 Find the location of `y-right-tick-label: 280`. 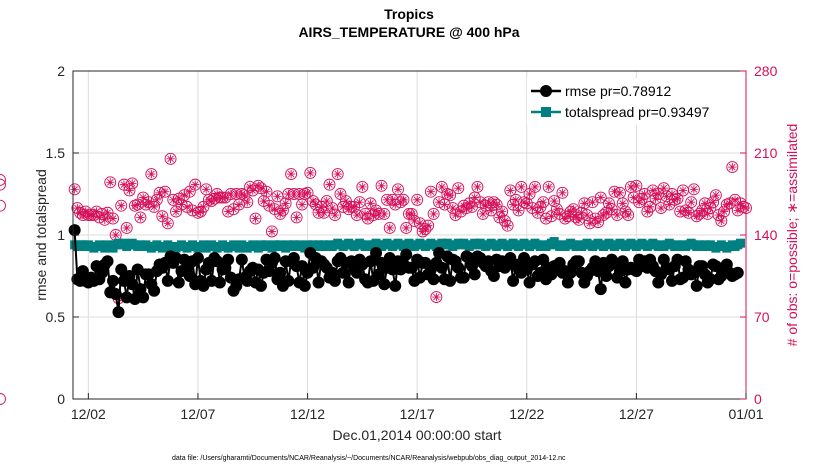

y-right-tick-label: 280 is located at coordinates (766, 71).